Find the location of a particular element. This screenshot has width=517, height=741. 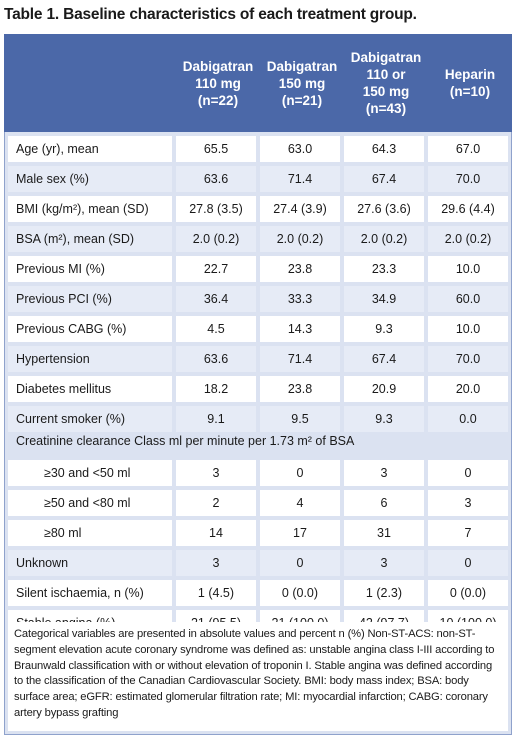

table-row-diabetes-mellitus-value-4: 20.0 is located at coordinates (468, 389).